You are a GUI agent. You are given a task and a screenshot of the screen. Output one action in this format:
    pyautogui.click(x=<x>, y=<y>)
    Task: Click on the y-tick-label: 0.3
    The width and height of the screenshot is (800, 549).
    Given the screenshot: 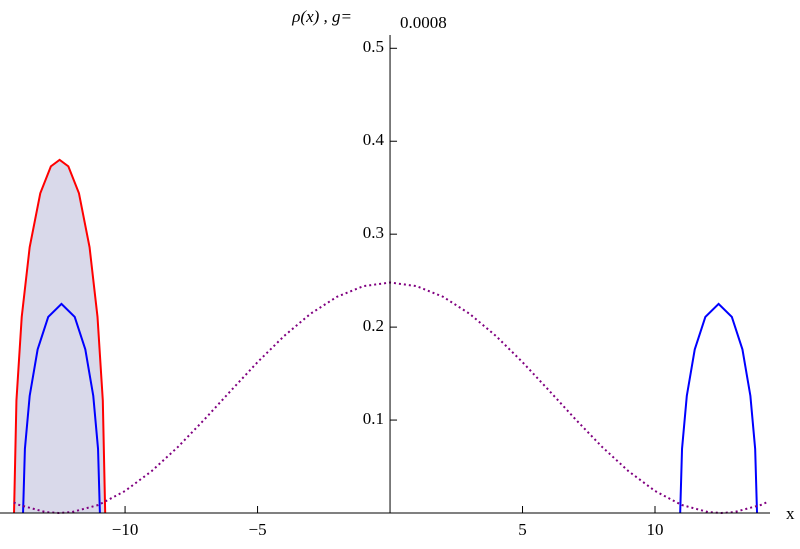 What is the action you would take?
    pyautogui.click(x=373, y=232)
    